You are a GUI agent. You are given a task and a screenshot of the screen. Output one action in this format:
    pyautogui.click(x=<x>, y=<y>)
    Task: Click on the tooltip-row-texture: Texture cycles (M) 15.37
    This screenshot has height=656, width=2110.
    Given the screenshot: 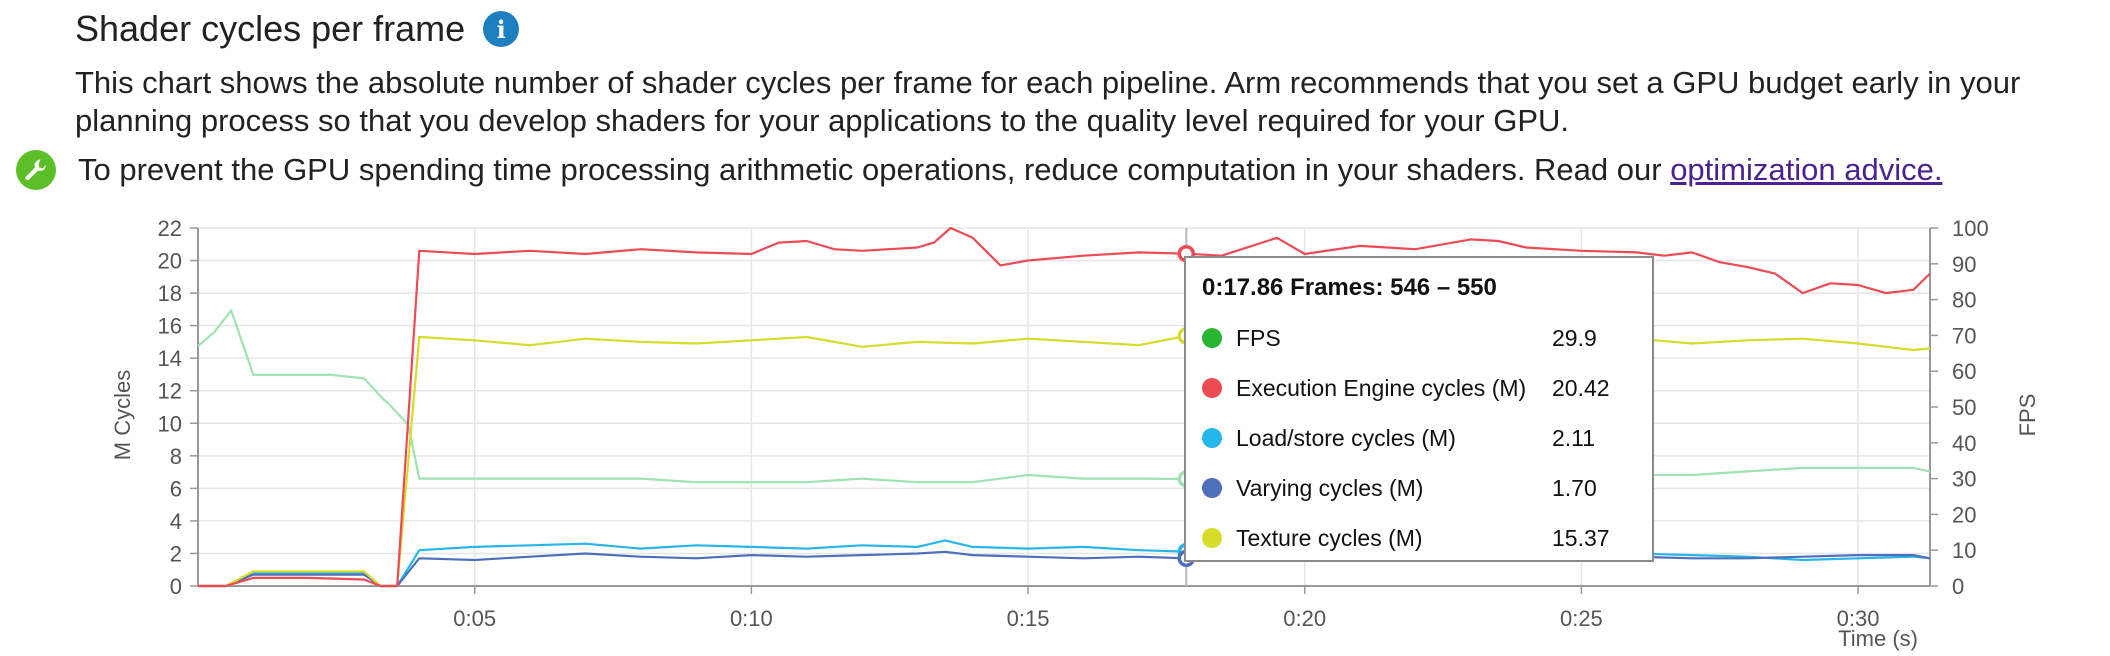 What is the action you would take?
    pyautogui.click(x=1422, y=538)
    